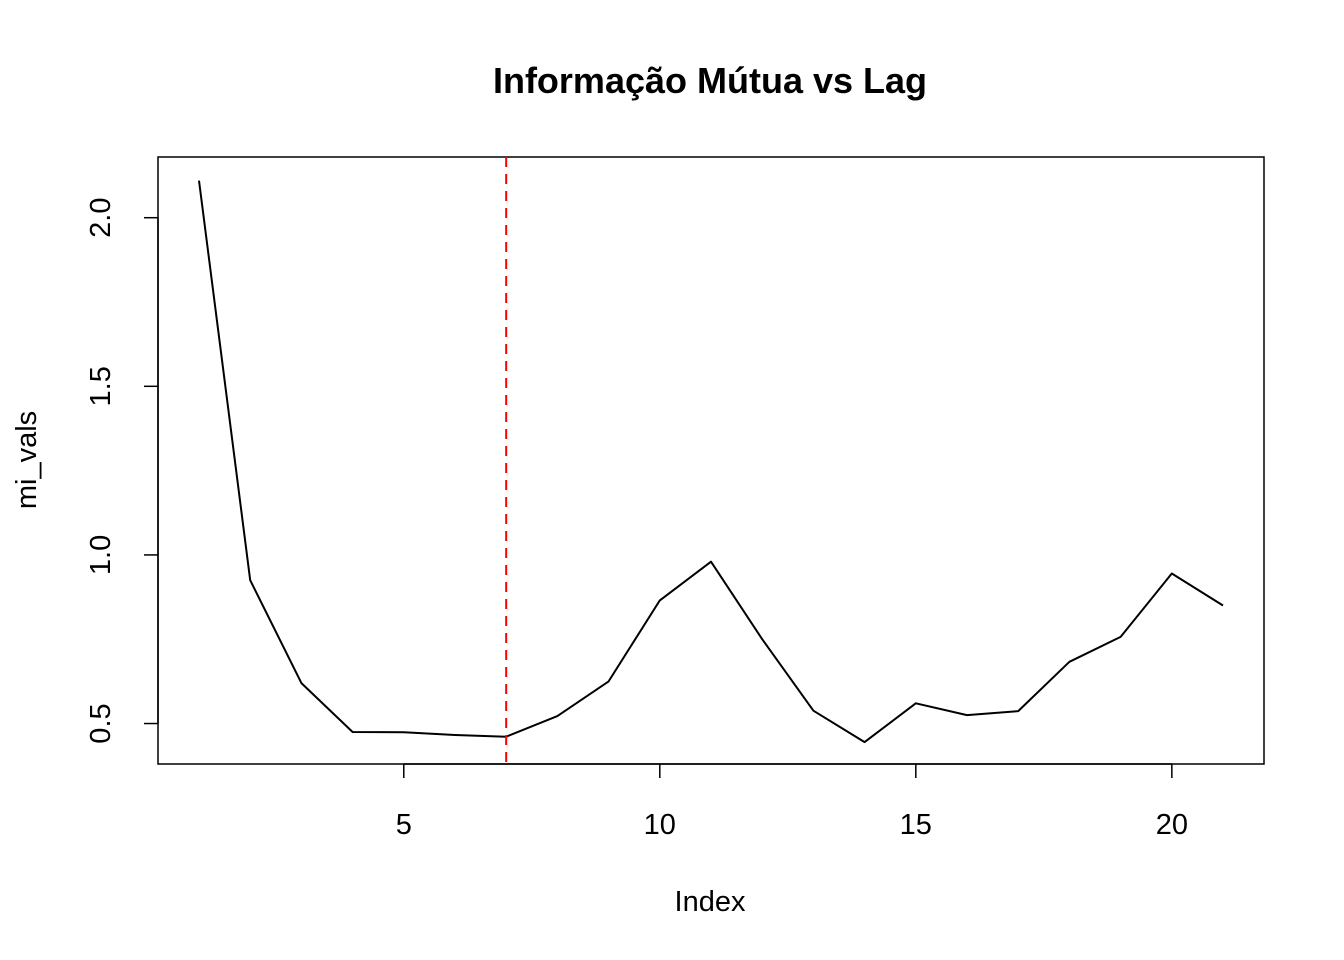 The image size is (1344, 960). I want to click on x-tick-label: 5, so click(404, 825).